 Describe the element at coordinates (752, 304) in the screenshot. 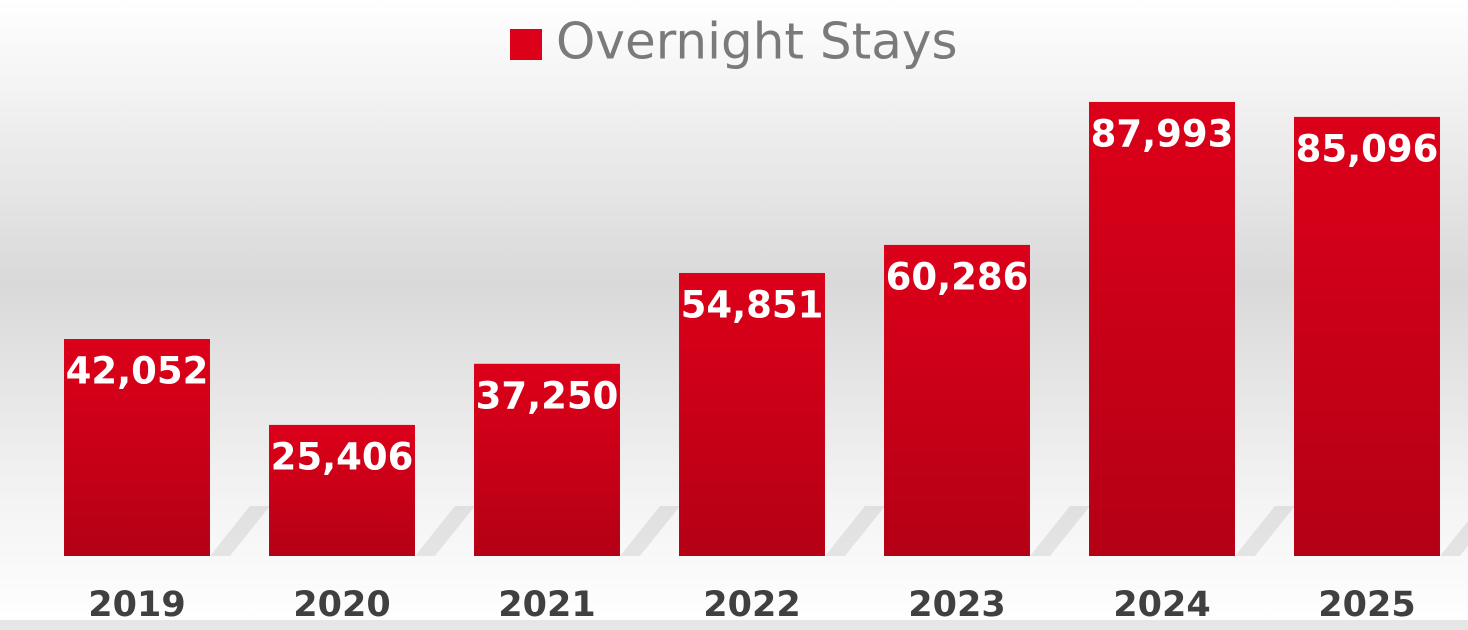

I see `value-label: 54,851` at that location.